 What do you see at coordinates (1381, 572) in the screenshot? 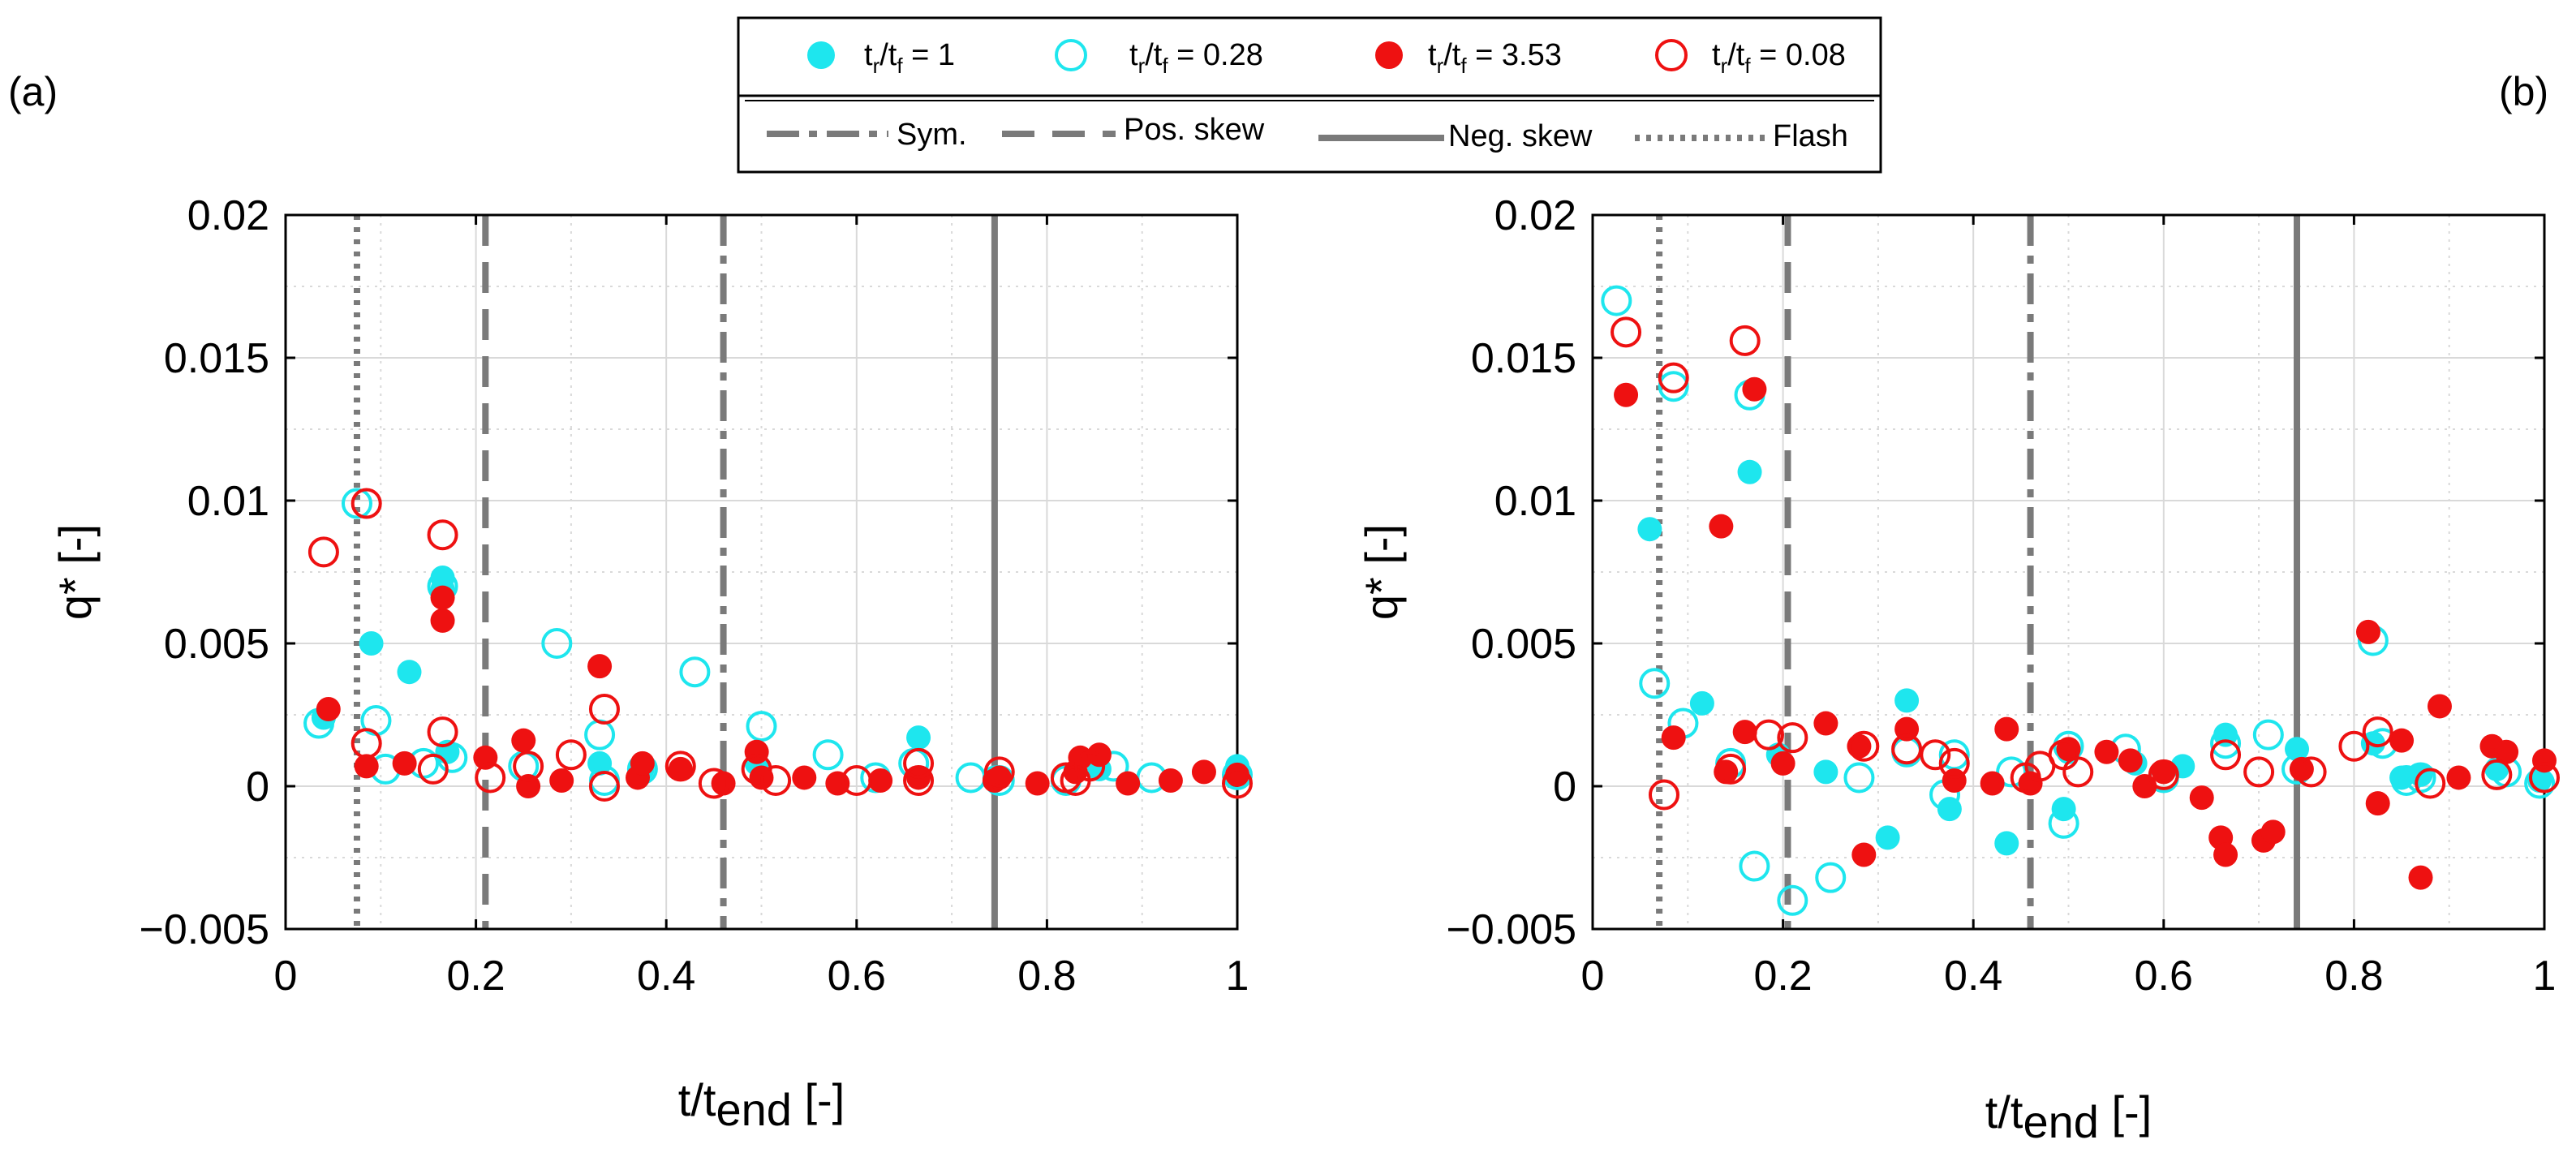
I see `panel-b-ylabel: q* [-]` at bounding box center [1381, 572].